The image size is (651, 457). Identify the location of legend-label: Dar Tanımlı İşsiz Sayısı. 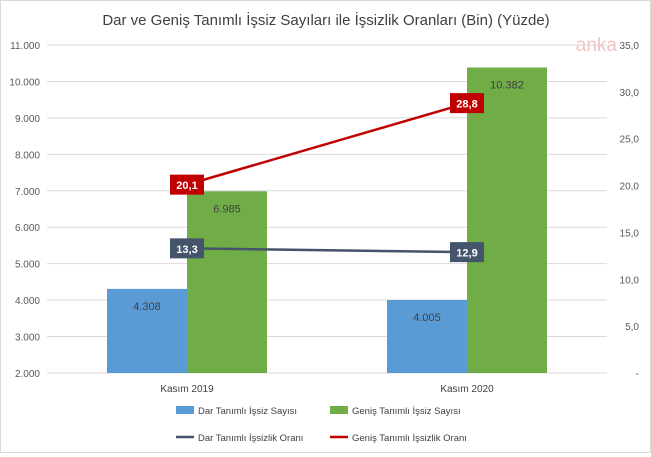
(247, 411).